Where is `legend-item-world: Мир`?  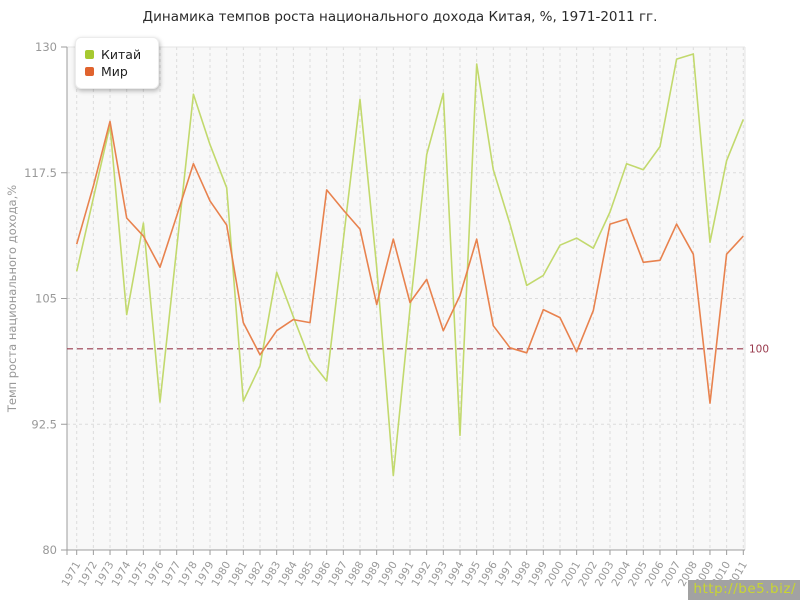
legend-item-world: Мир is located at coordinates (113, 71).